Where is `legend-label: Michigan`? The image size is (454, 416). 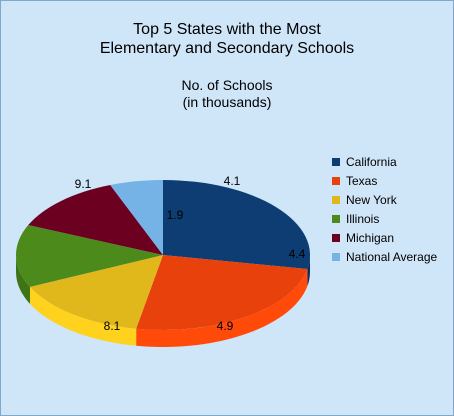 legend-label: Michigan is located at coordinates (370, 237).